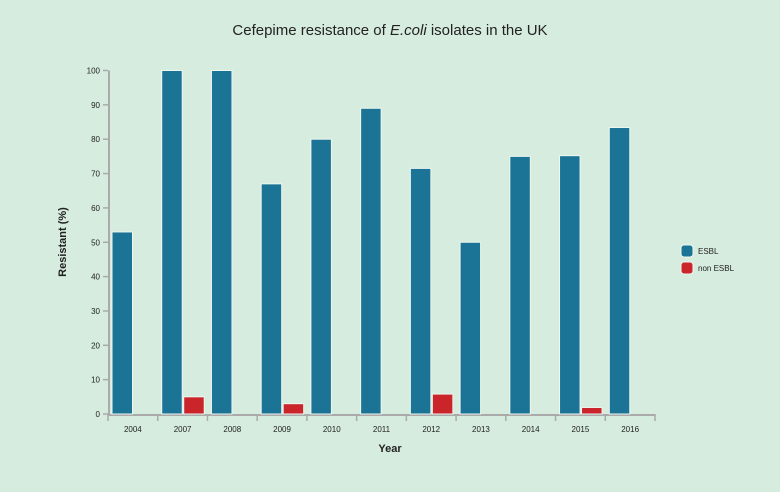 This screenshot has width=780, height=492. I want to click on x-tick-label: 2010, so click(332, 429).